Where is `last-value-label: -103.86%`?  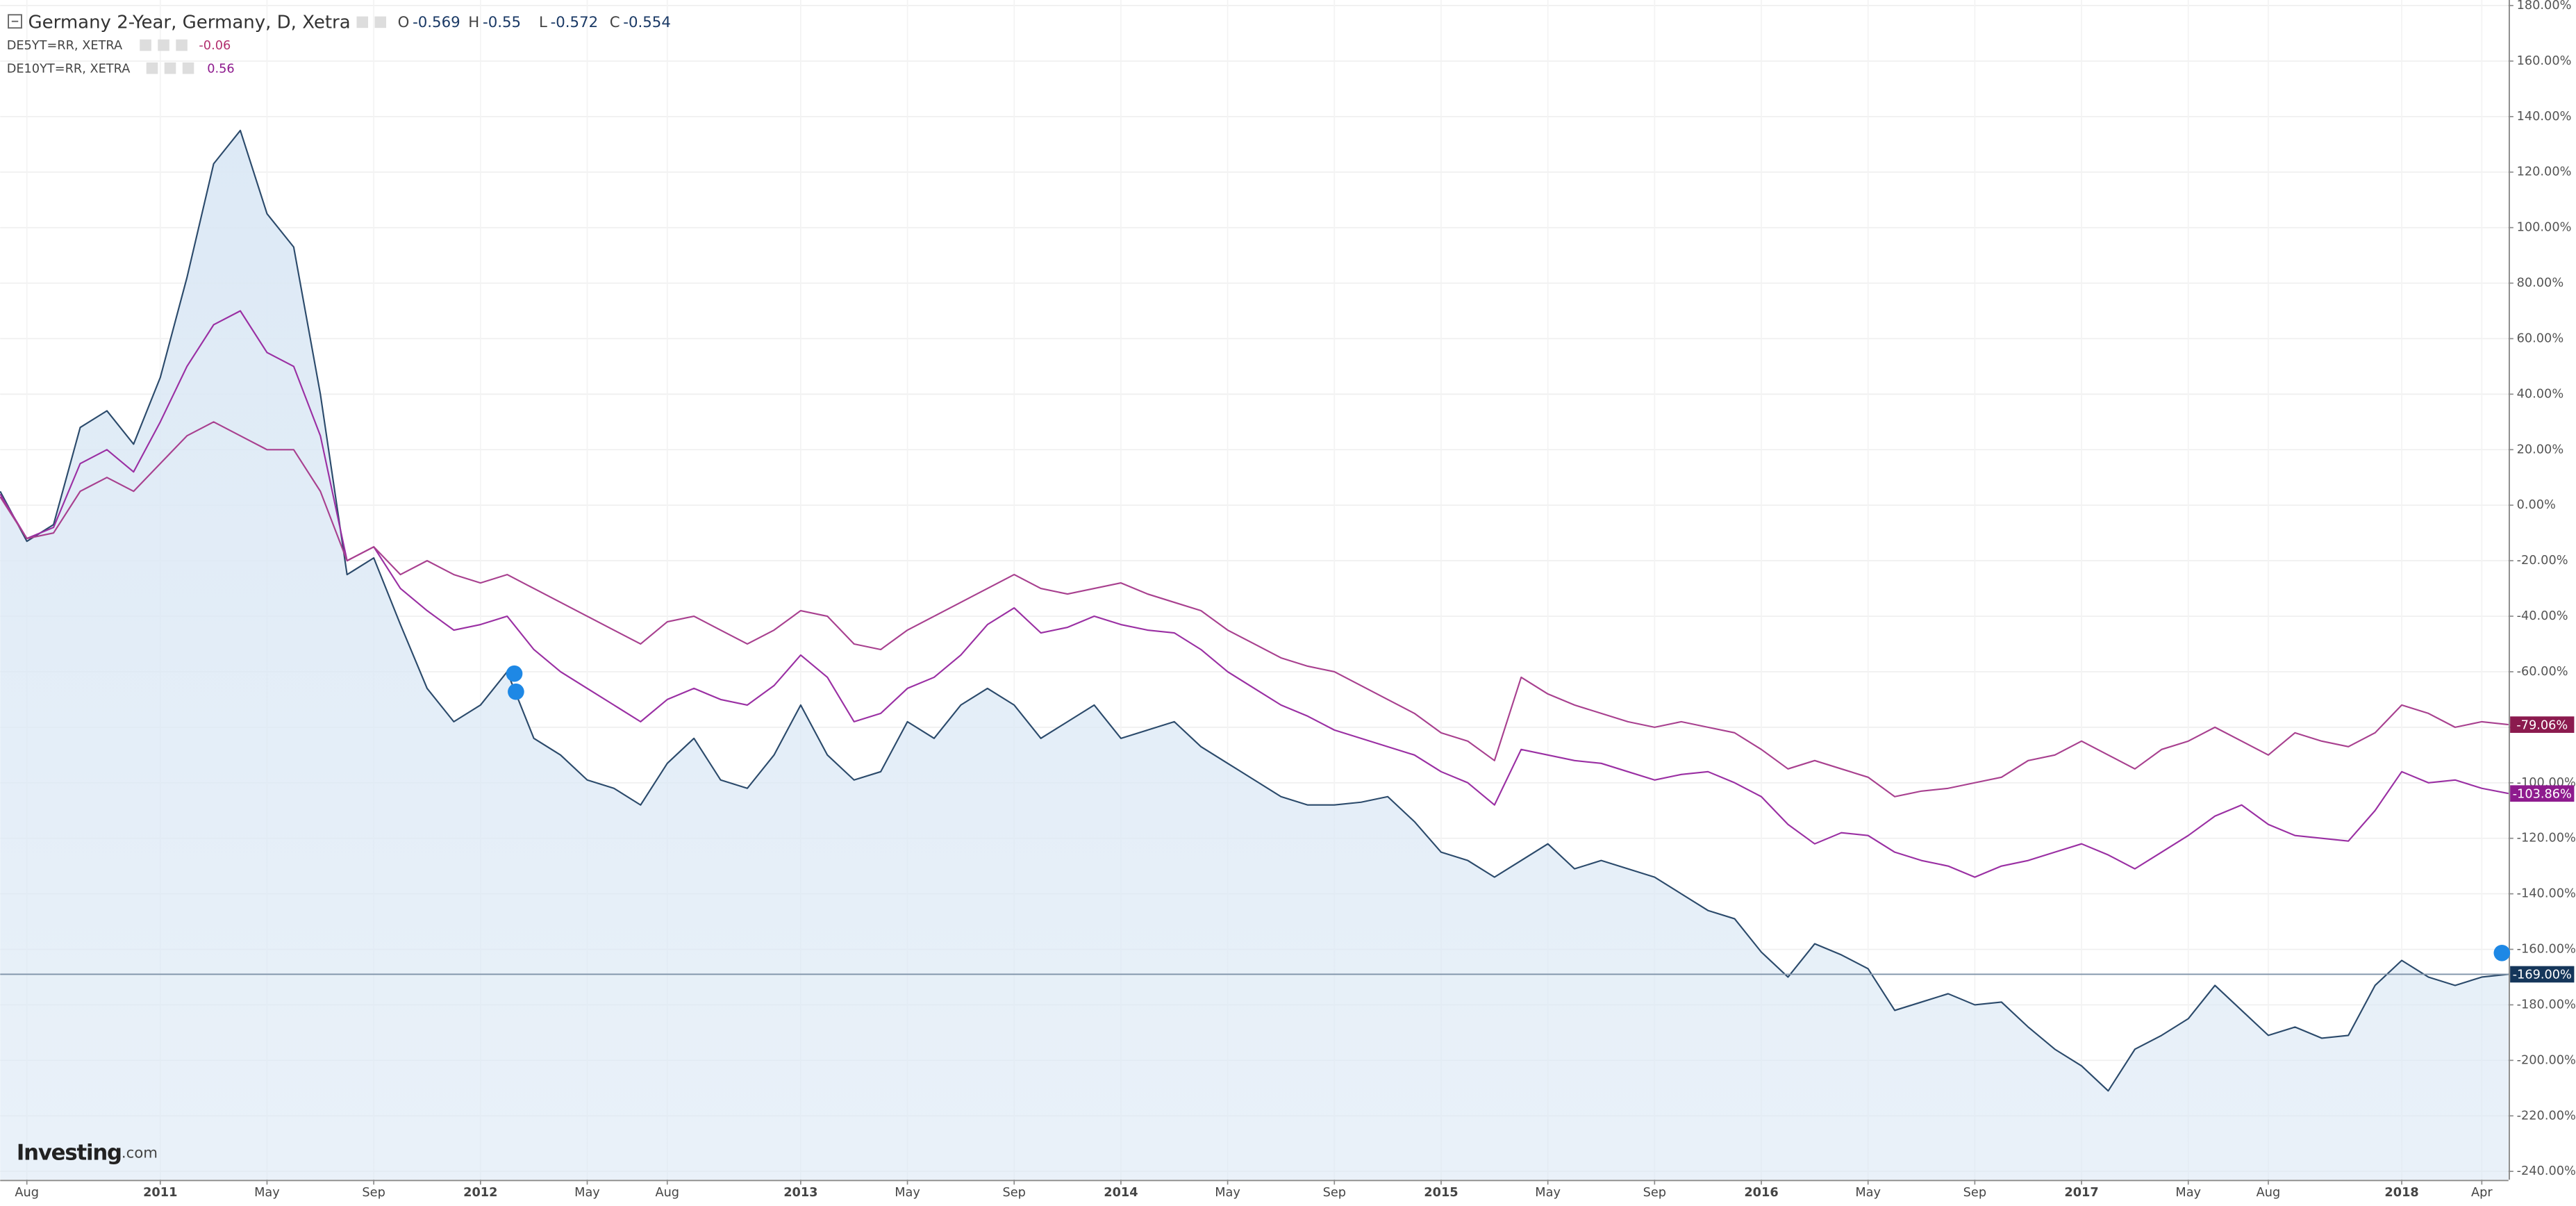 last-value-label: -103.86% is located at coordinates (2542, 794).